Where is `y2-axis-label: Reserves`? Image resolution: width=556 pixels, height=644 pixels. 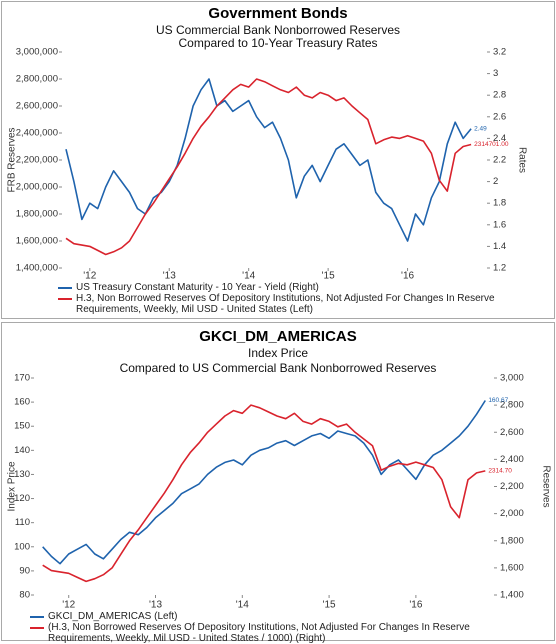 y2-axis-label: Reserves is located at coordinates (545, 486).